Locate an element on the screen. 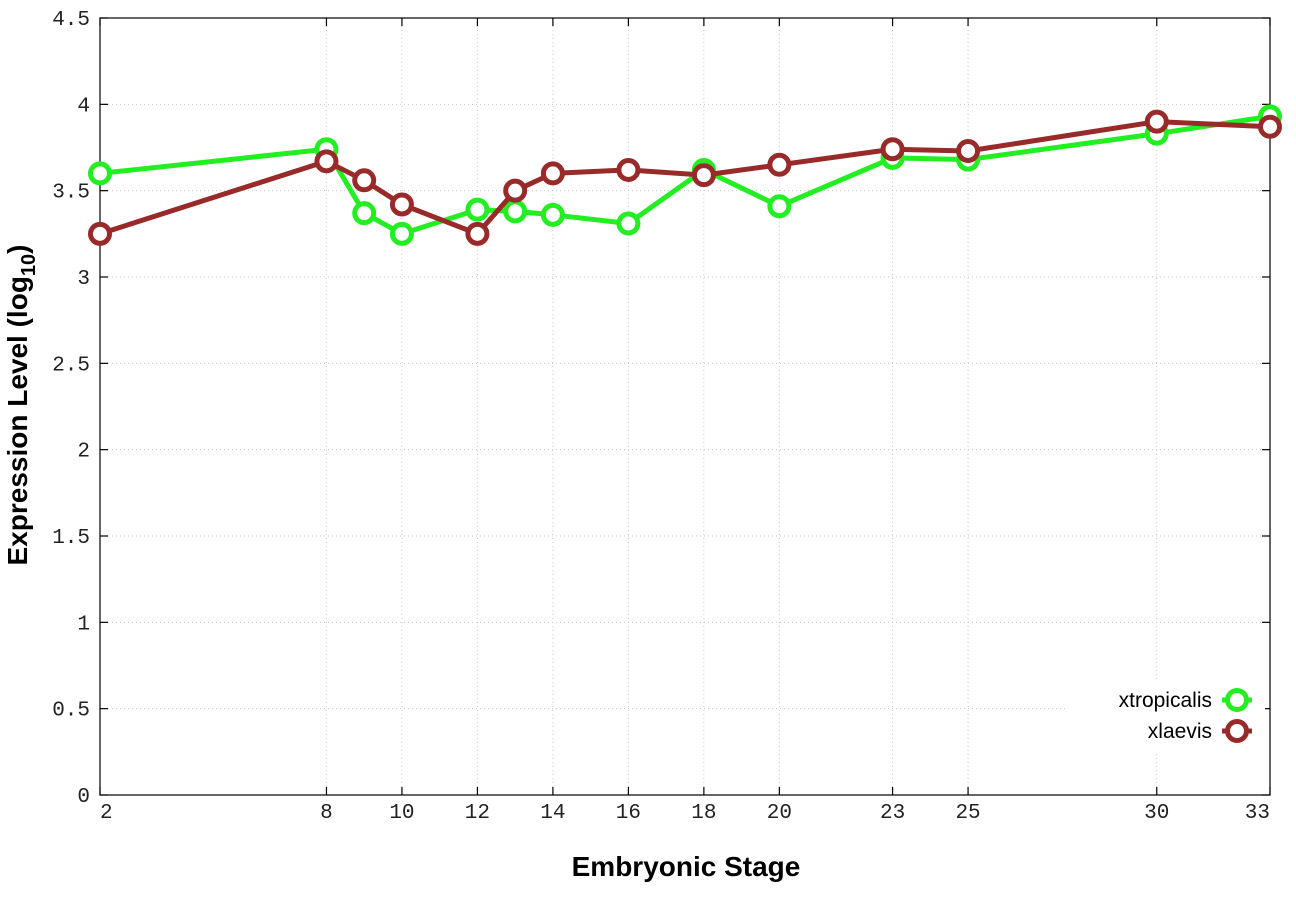  x-tick-label: 30 is located at coordinates (1156, 813).